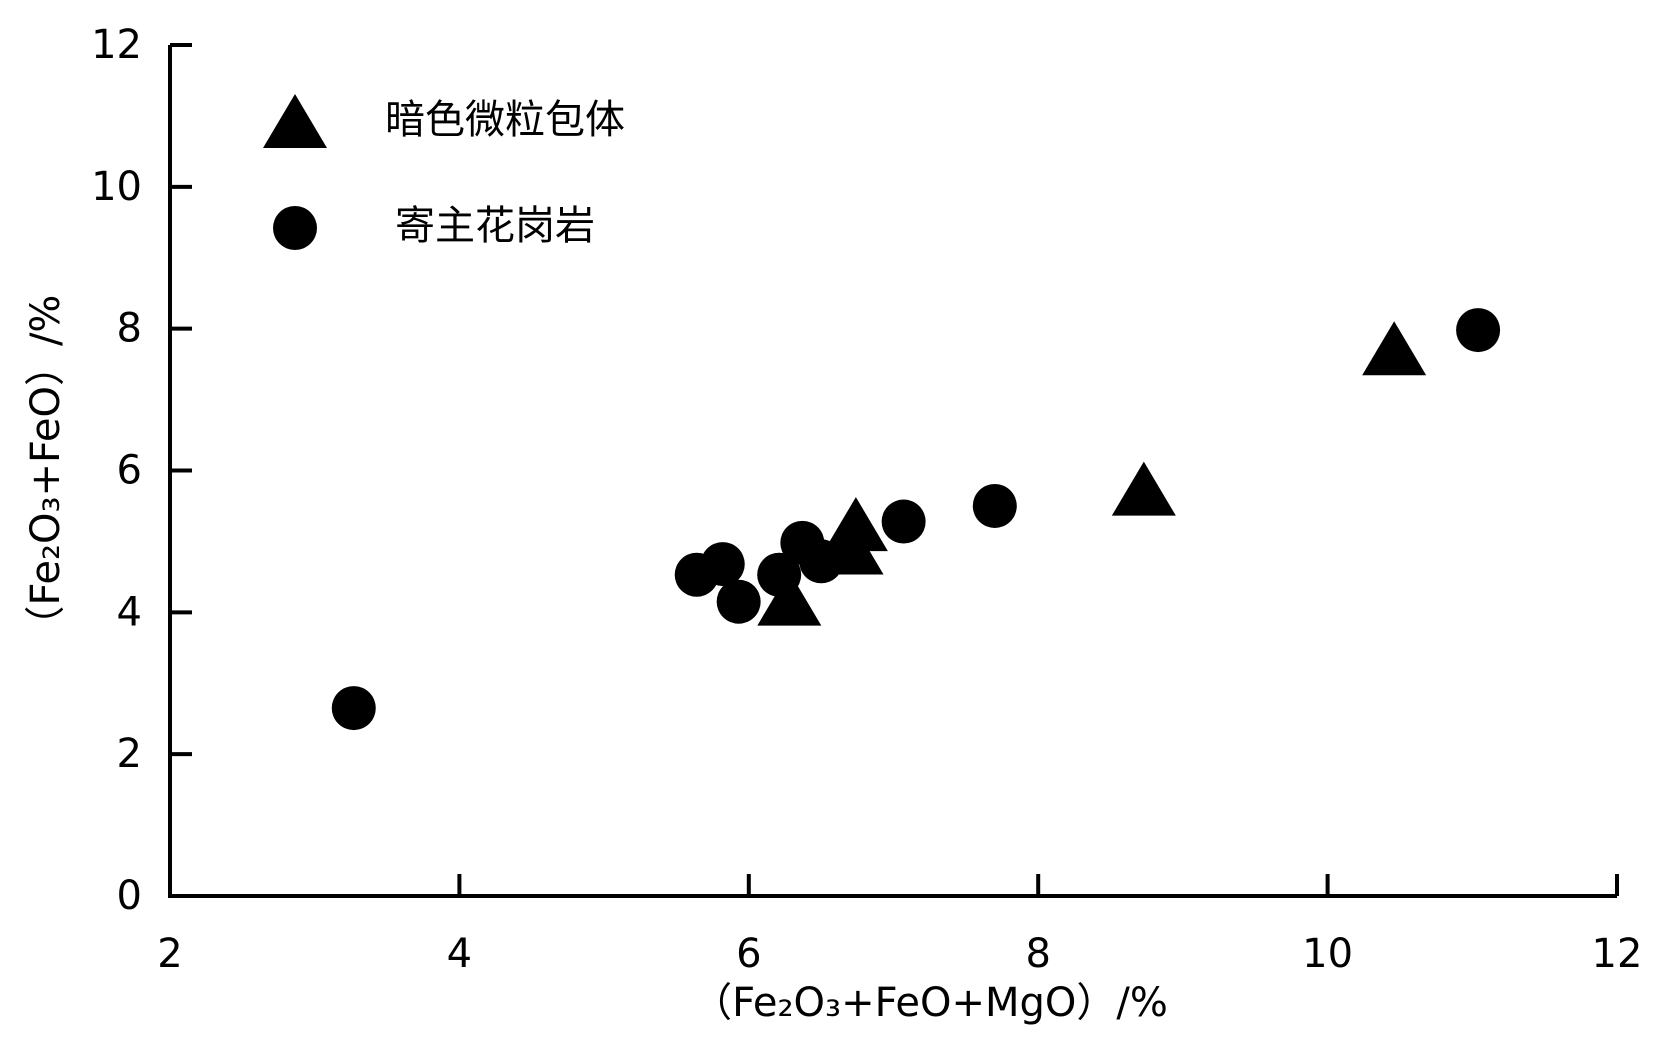  What do you see at coordinates (930, 1003) in the screenshot?
I see `x-axis-label: （Fe₂O₃+FeO+MgO）/%` at bounding box center [930, 1003].